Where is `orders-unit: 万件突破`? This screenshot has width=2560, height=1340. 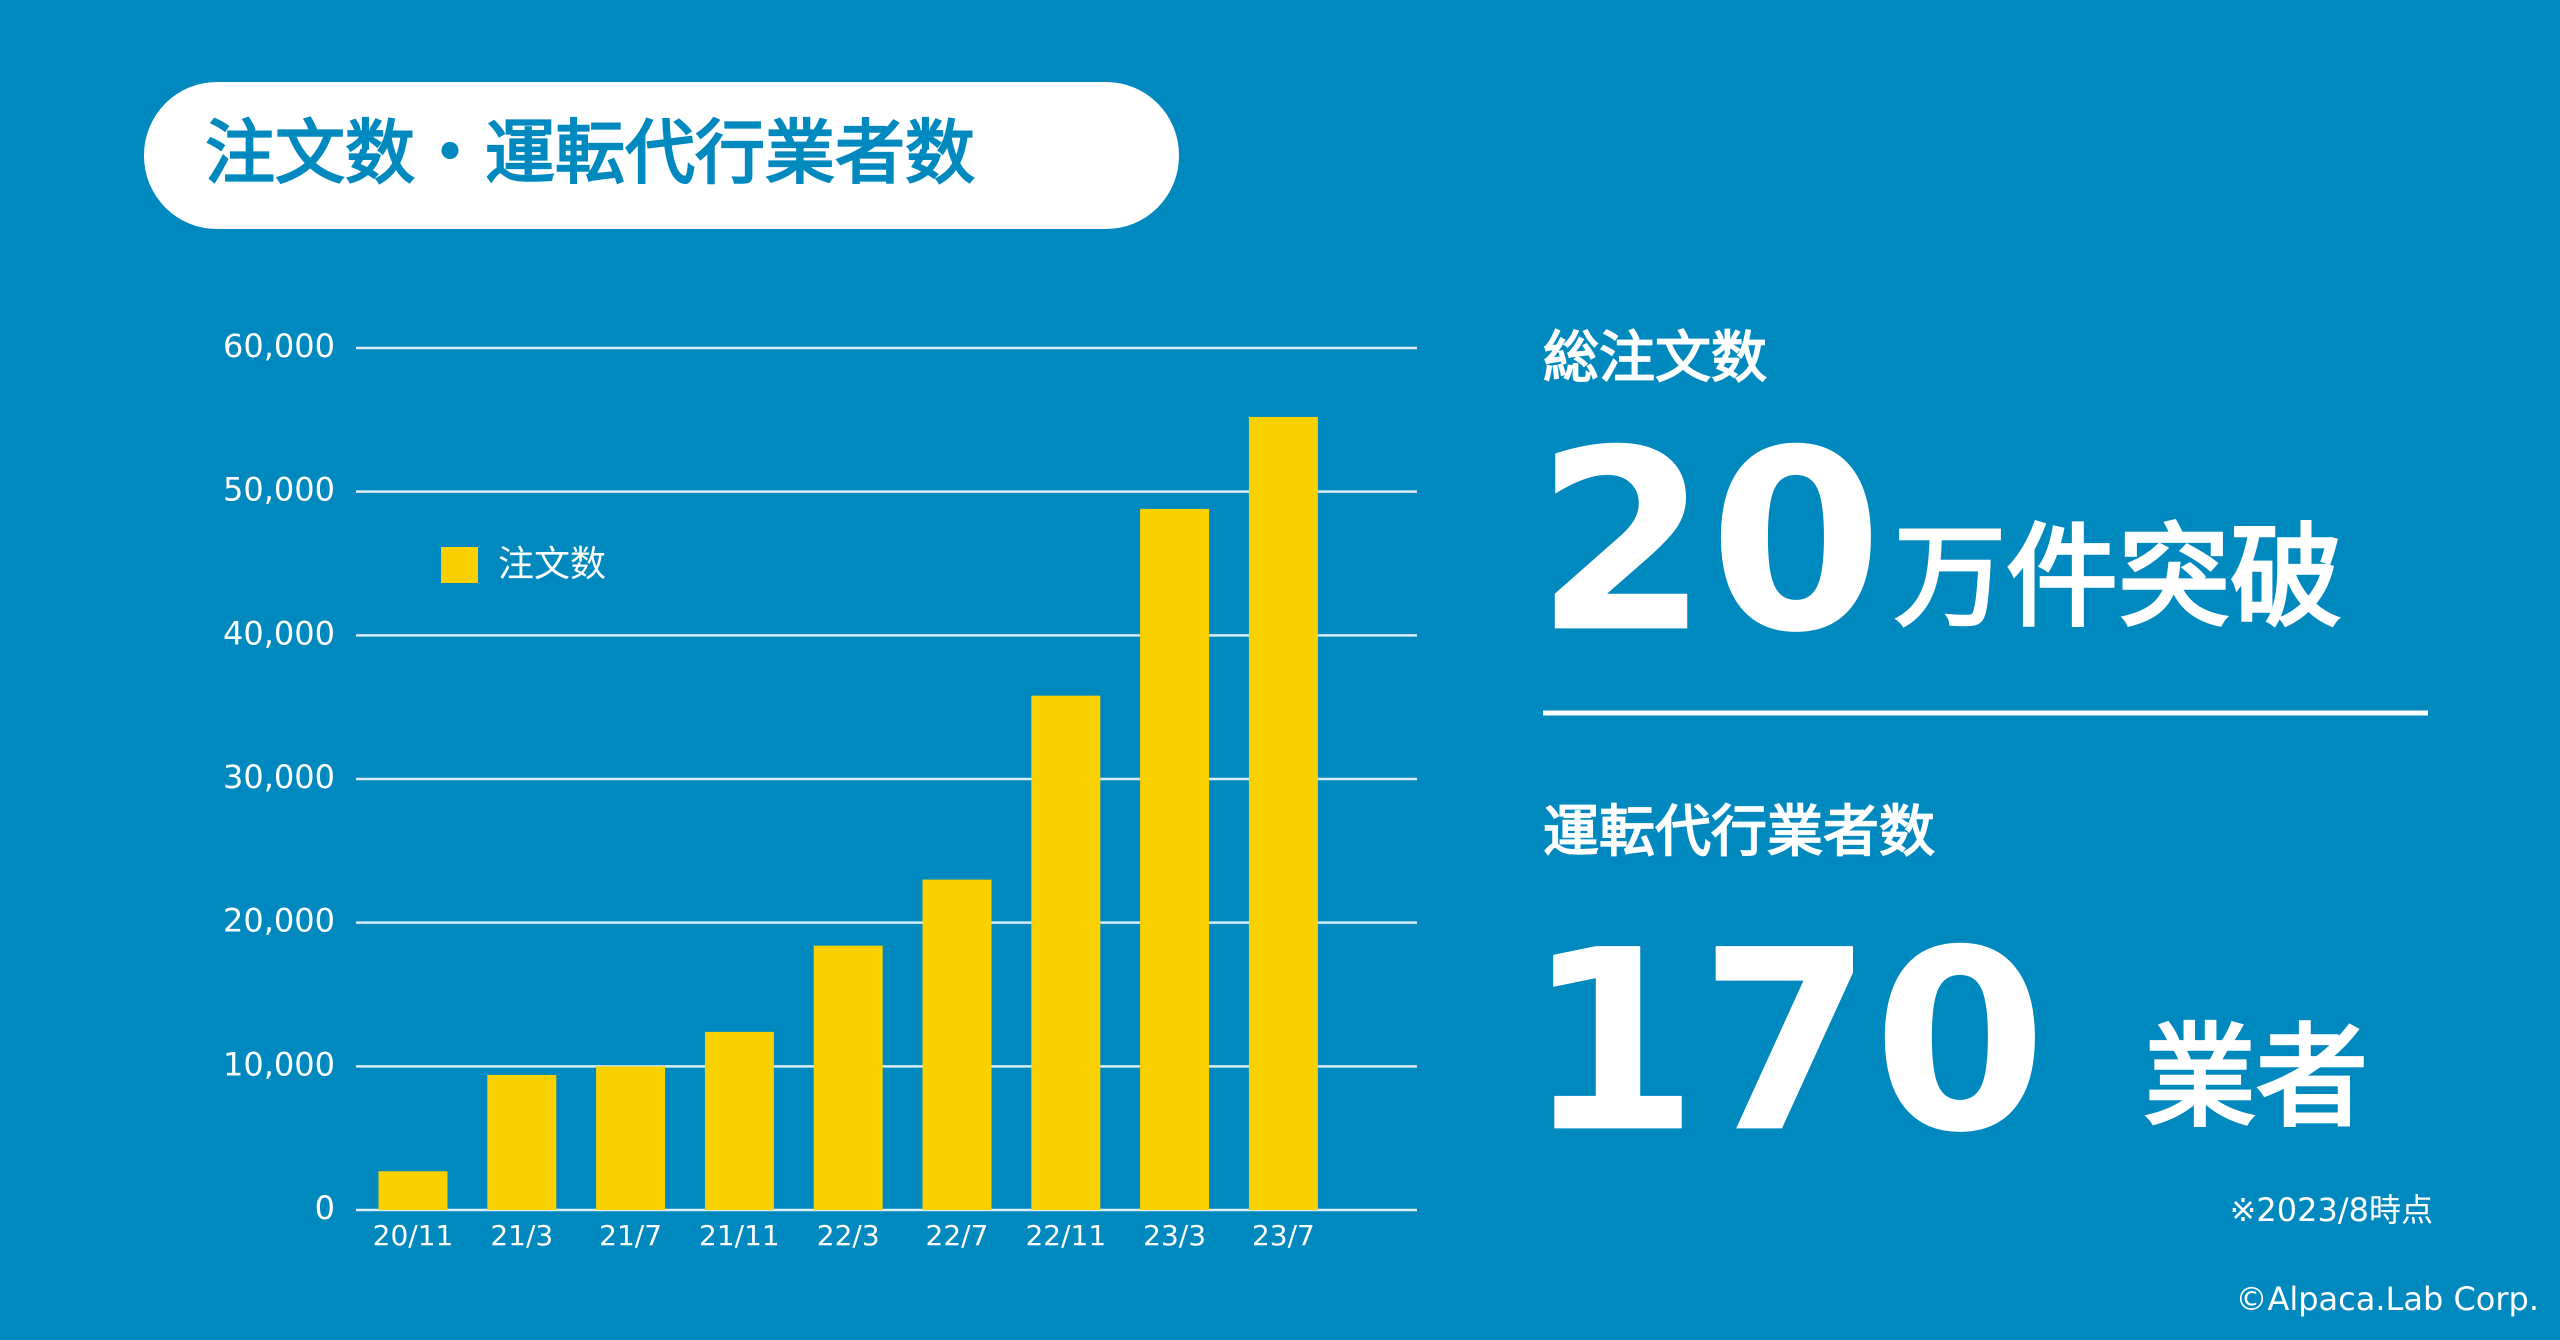 orders-unit: 万件突破 is located at coordinates (2118, 578).